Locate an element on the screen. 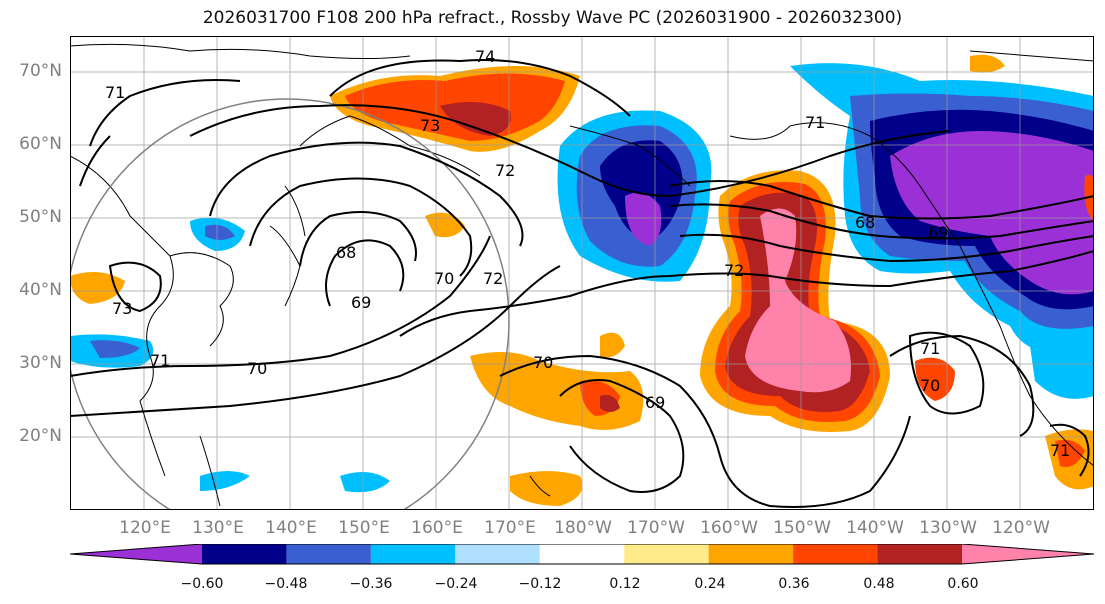 This screenshot has height=604, width=1105. colorbar-tick-label: −0.60 is located at coordinates (202, 584).